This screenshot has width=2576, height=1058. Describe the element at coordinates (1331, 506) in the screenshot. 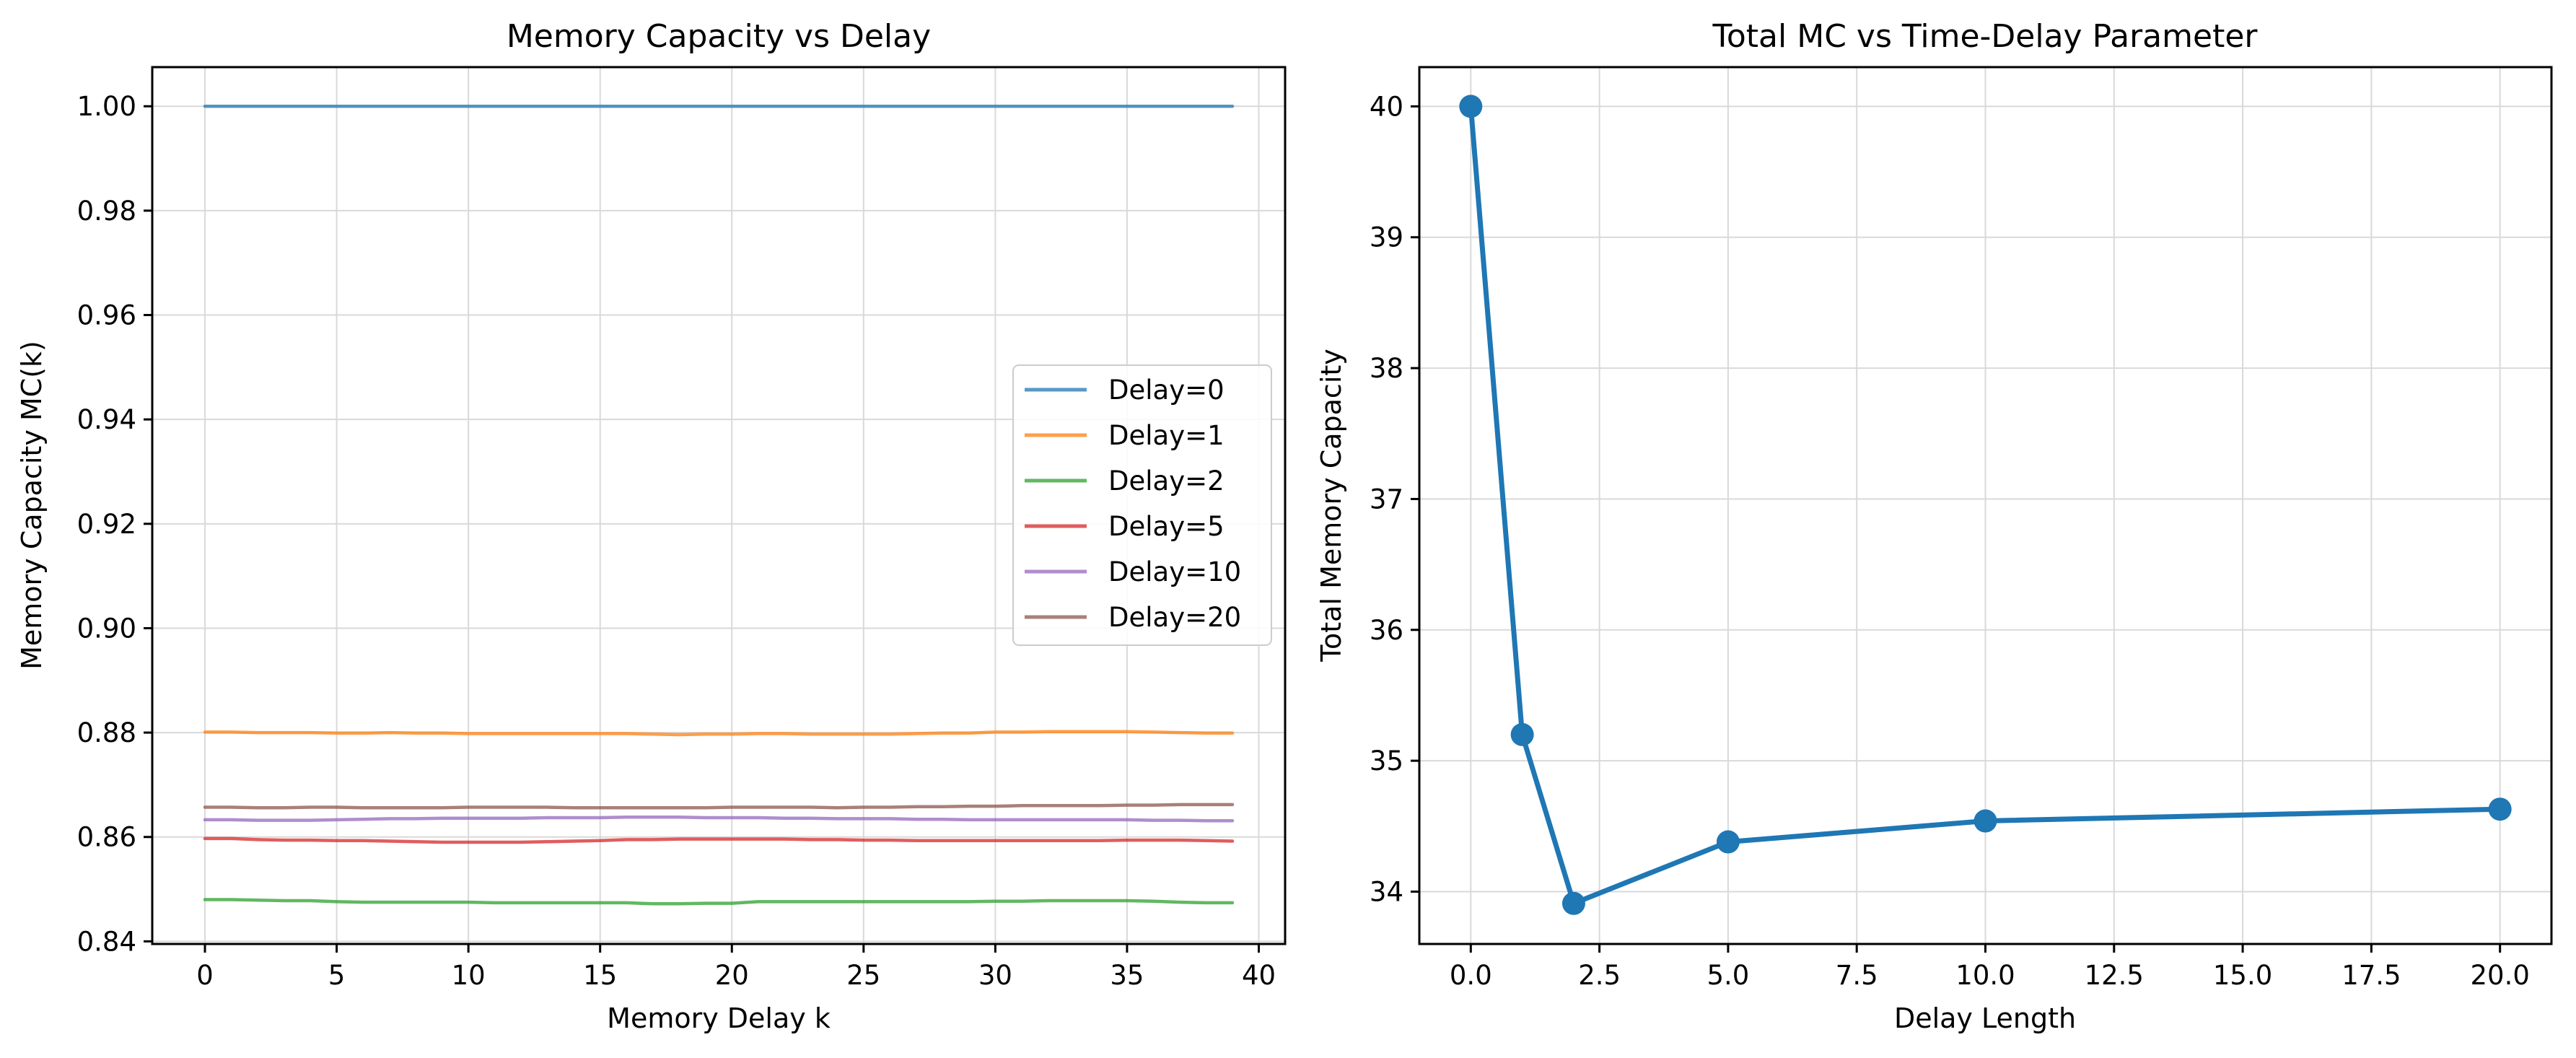

I see `y-axis-label: Total Memory Capacity` at that location.